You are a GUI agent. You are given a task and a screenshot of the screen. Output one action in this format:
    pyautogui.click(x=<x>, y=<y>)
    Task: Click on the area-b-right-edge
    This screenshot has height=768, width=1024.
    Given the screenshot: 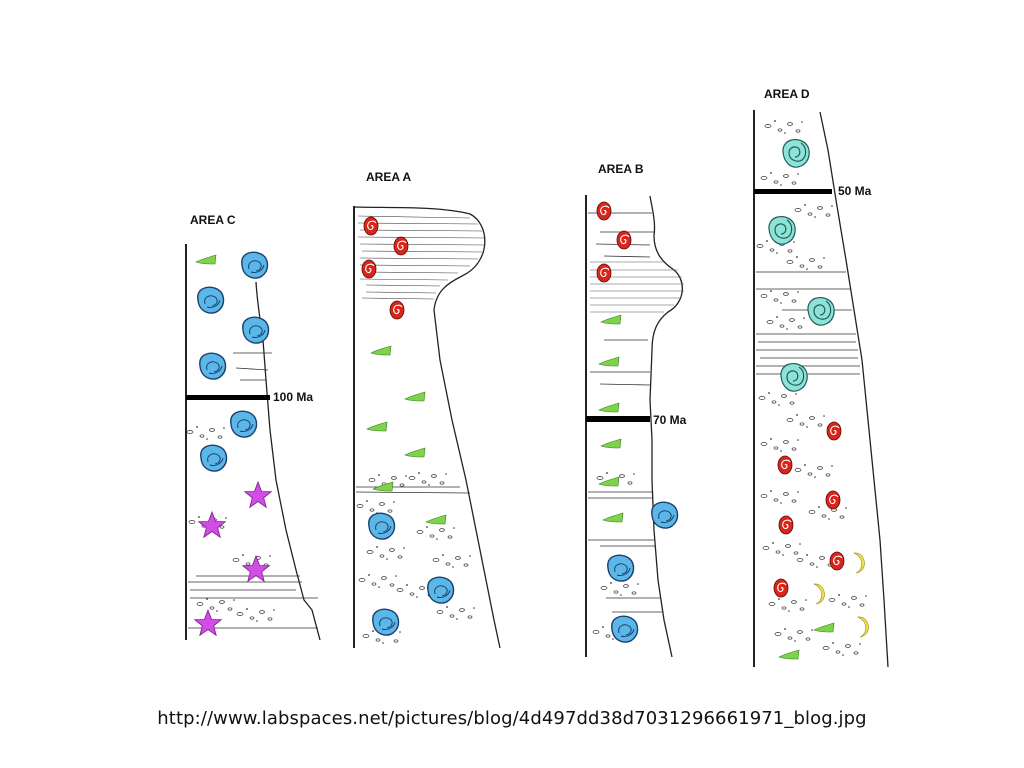 What is the action you would take?
    pyautogui.click(x=666, y=426)
    